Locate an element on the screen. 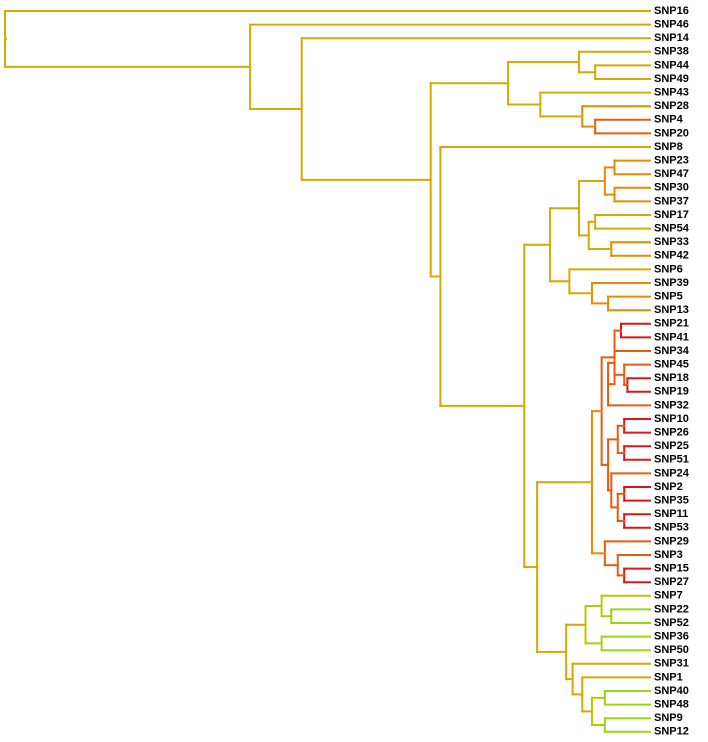  leaf-label-snp8: SNP8 is located at coordinates (668, 147).